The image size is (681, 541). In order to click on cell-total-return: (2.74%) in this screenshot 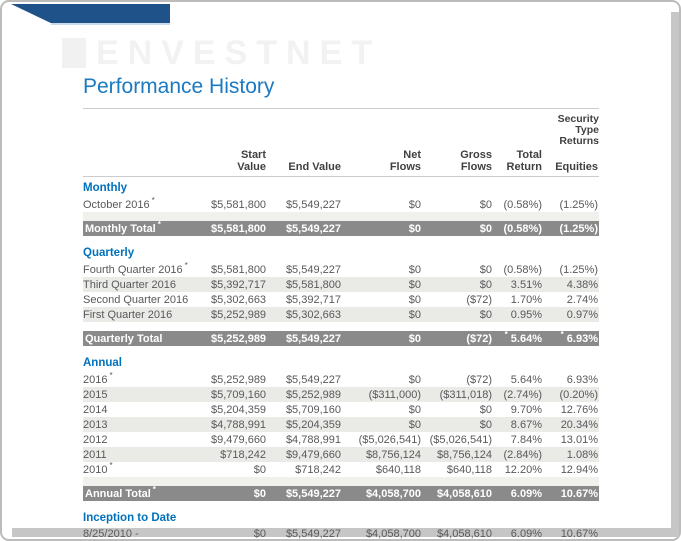, I will do `click(522, 394)`.